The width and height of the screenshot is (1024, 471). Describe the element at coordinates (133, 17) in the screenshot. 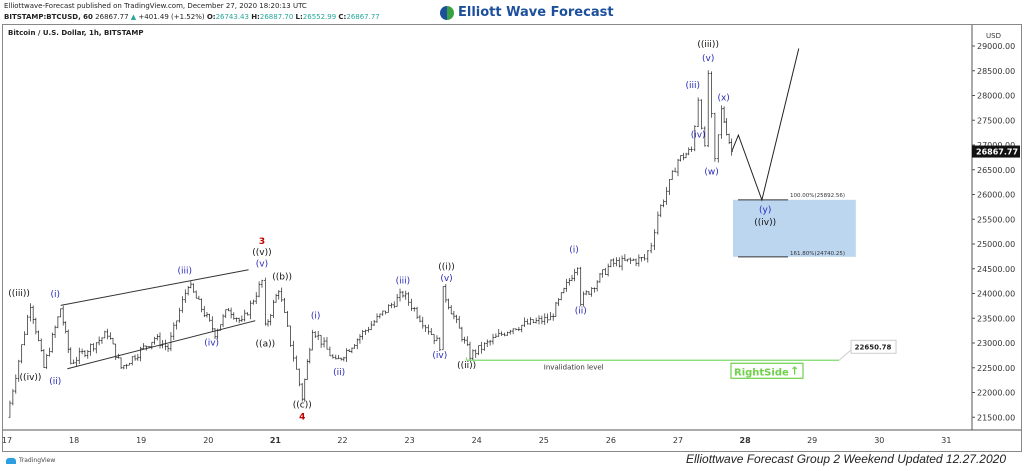

I see `up-arrow-icon: ▲` at that location.